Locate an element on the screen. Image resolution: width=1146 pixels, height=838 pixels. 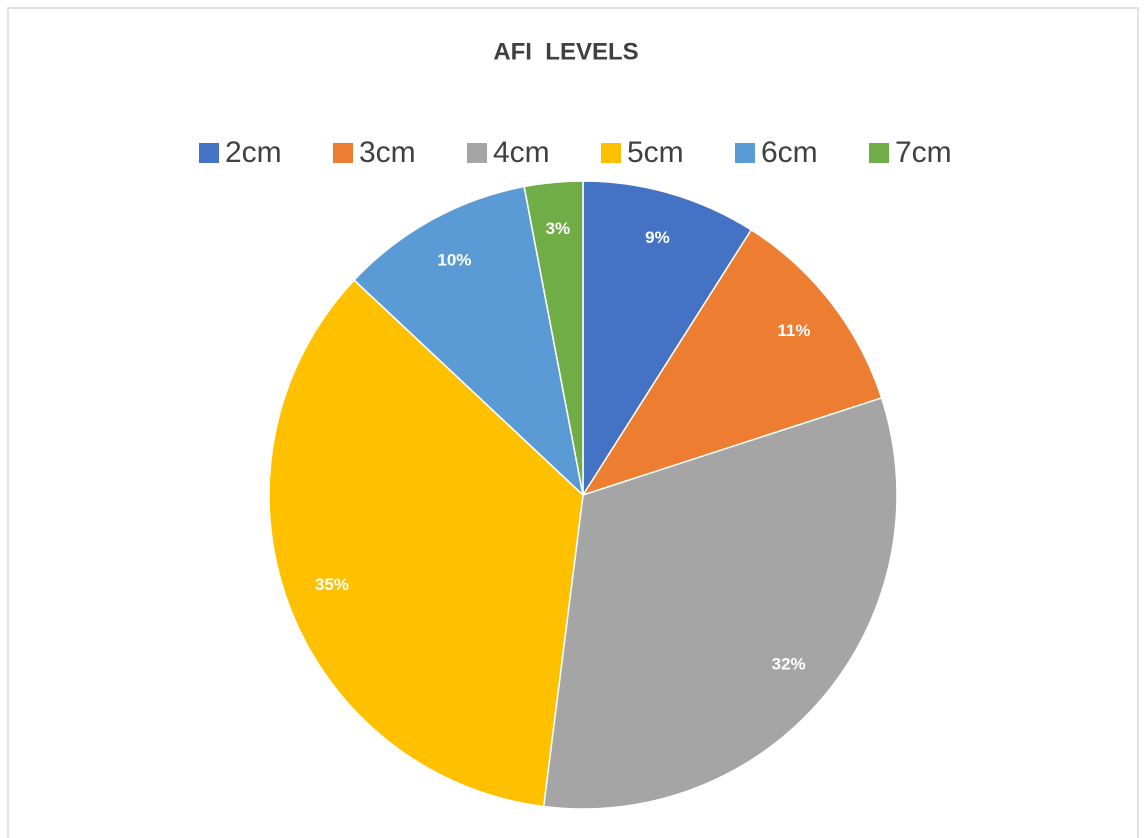
data-label: 10% is located at coordinates (454, 260).